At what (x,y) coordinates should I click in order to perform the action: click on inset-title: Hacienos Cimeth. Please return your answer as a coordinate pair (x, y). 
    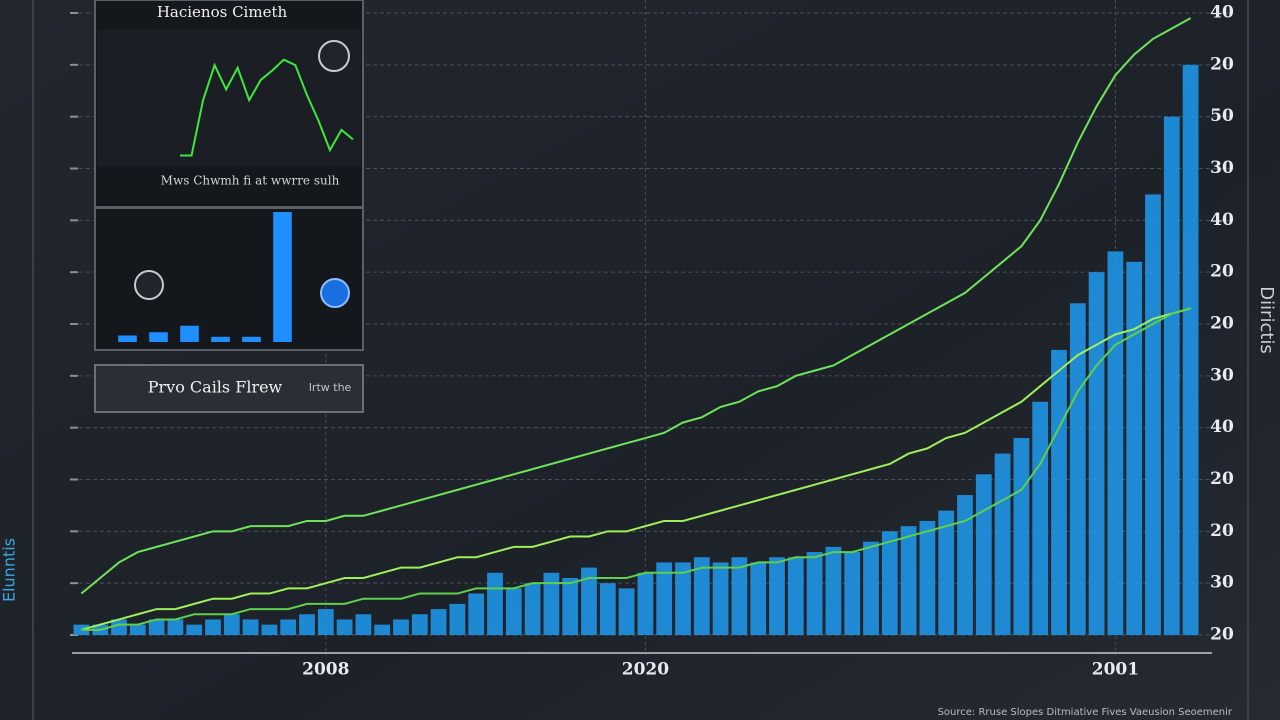
    Looking at the image, I should click on (222, 12).